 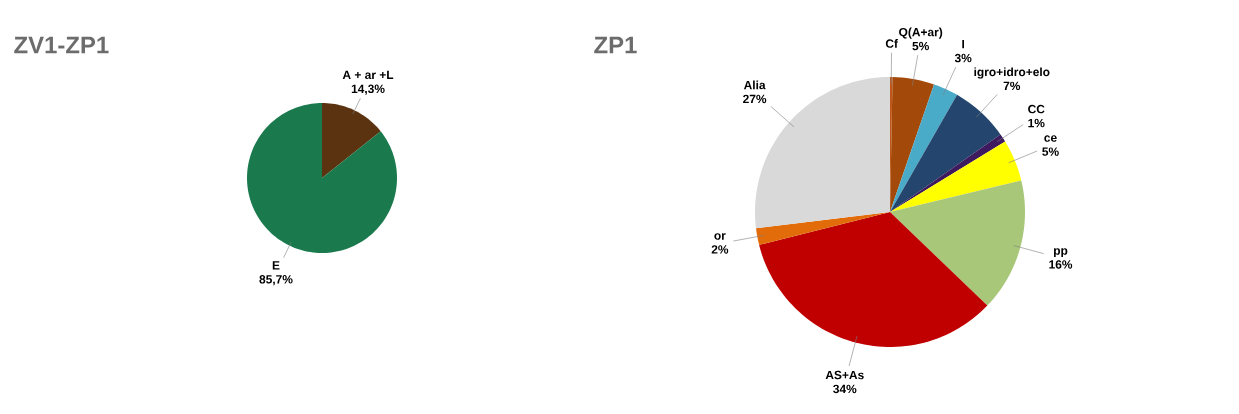 What do you see at coordinates (1036, 109) in the screenshot?
I see `slice-label: CC` at bounding box center [1036, 109].